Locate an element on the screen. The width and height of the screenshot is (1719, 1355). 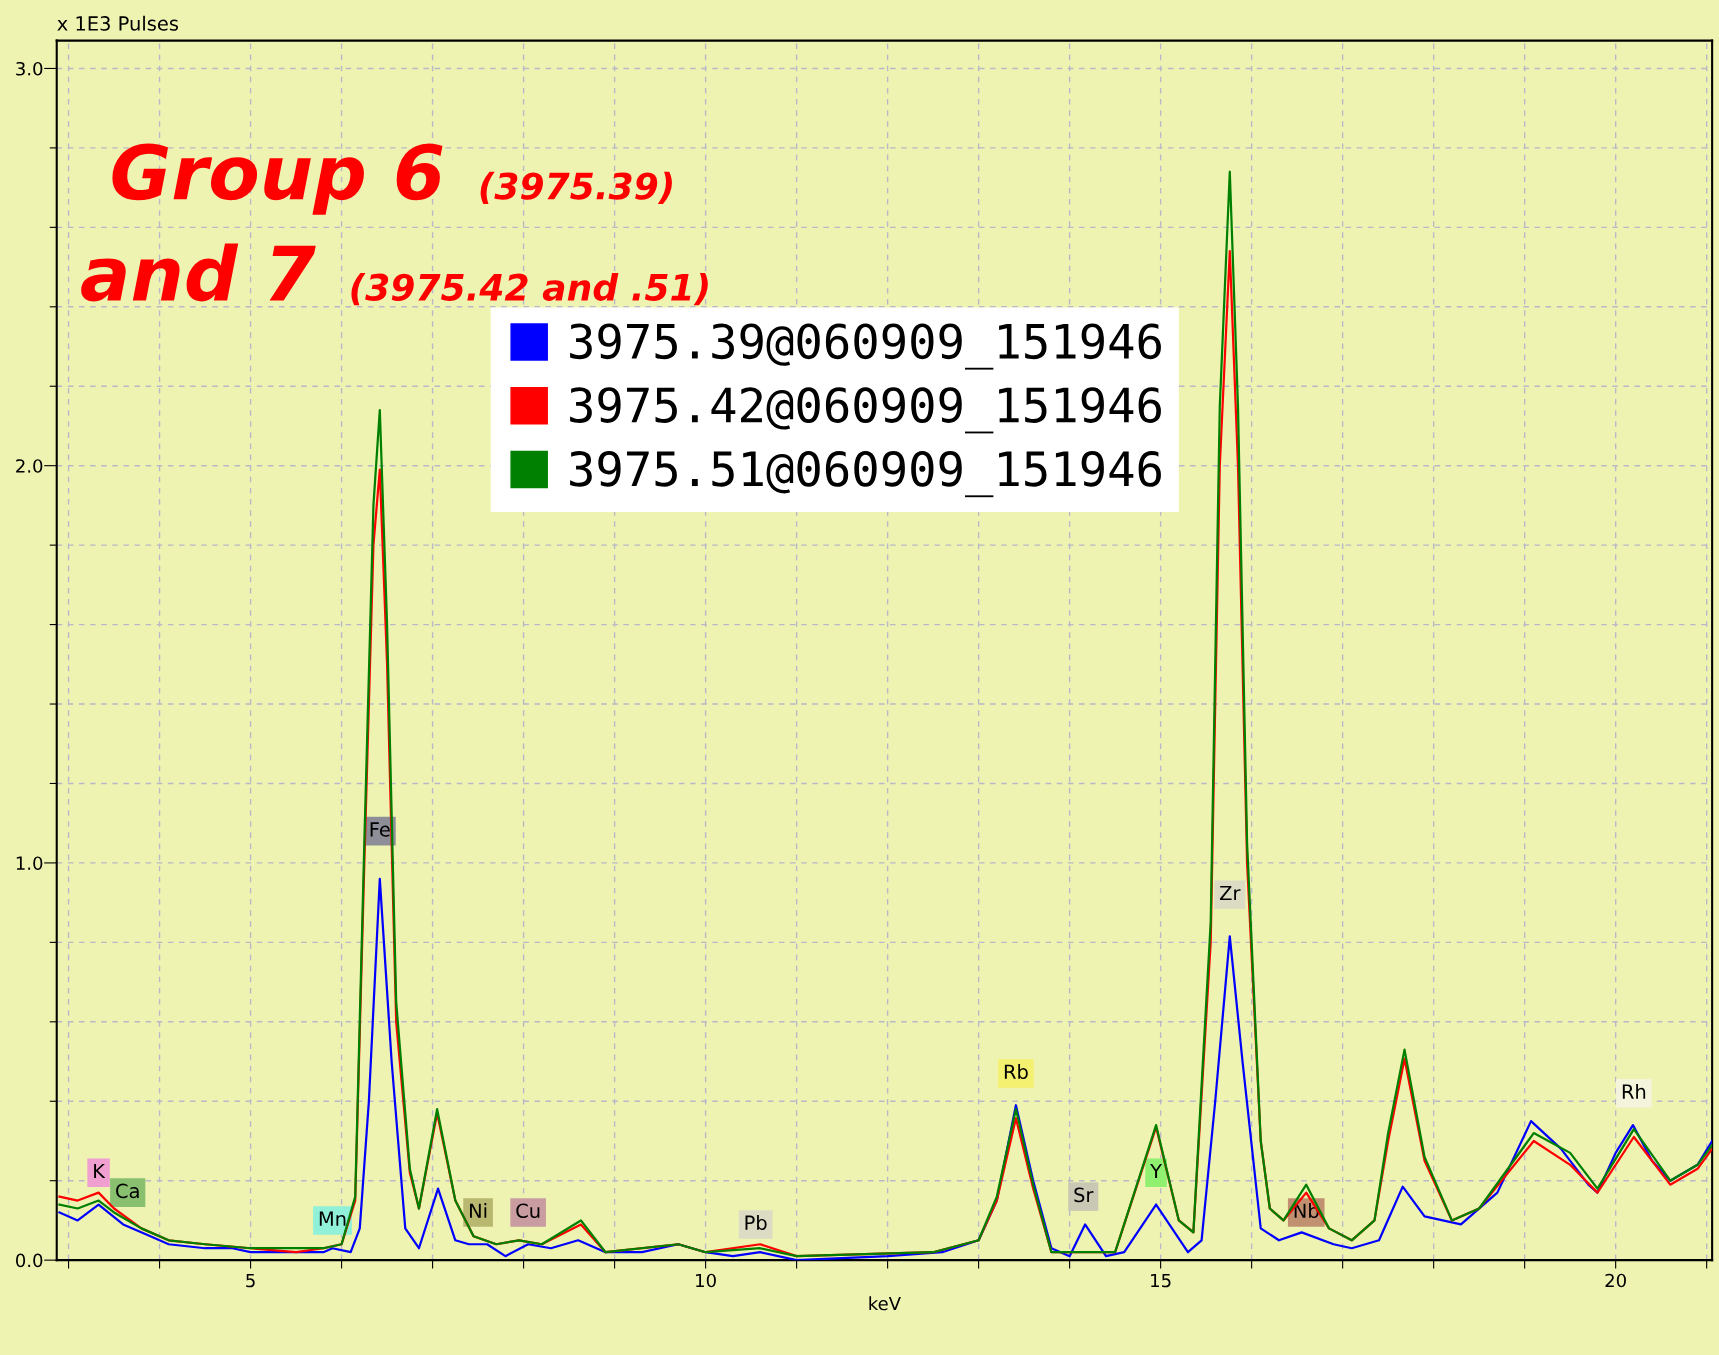
annotation: Fe is located at coordinates (380, 829).